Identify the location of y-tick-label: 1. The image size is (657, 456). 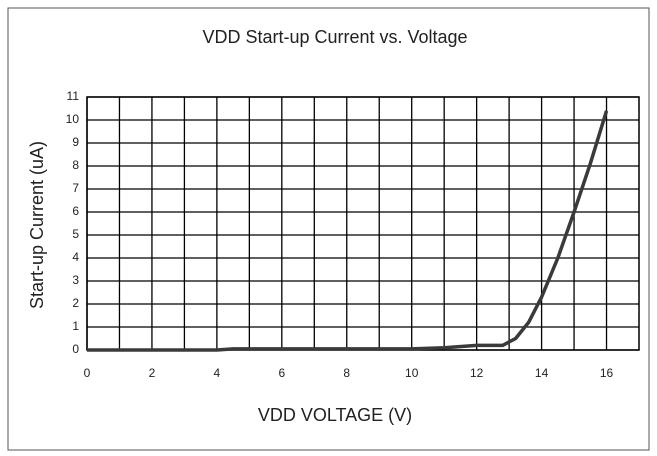
(75, 326).